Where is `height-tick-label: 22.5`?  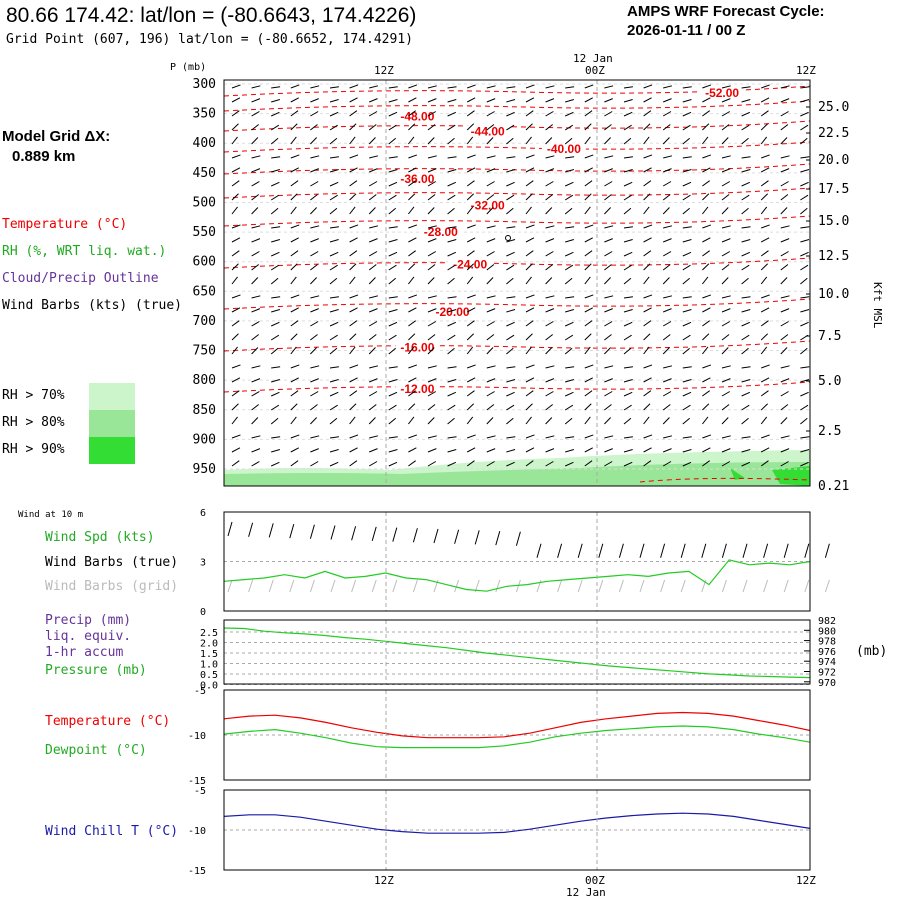 height-tick-label: 22.5 is located at coordinates (833, 133).